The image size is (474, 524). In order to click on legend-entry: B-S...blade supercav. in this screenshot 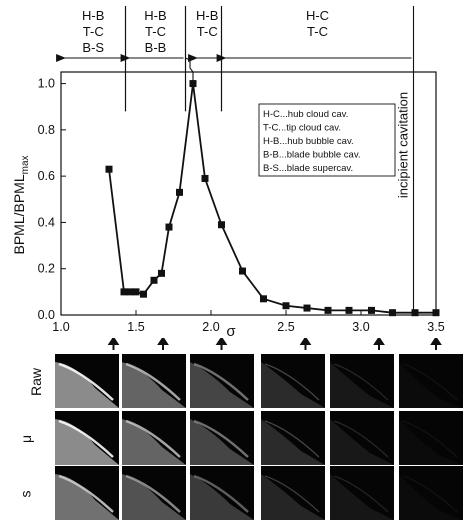, I will do `click(308, 168)`.